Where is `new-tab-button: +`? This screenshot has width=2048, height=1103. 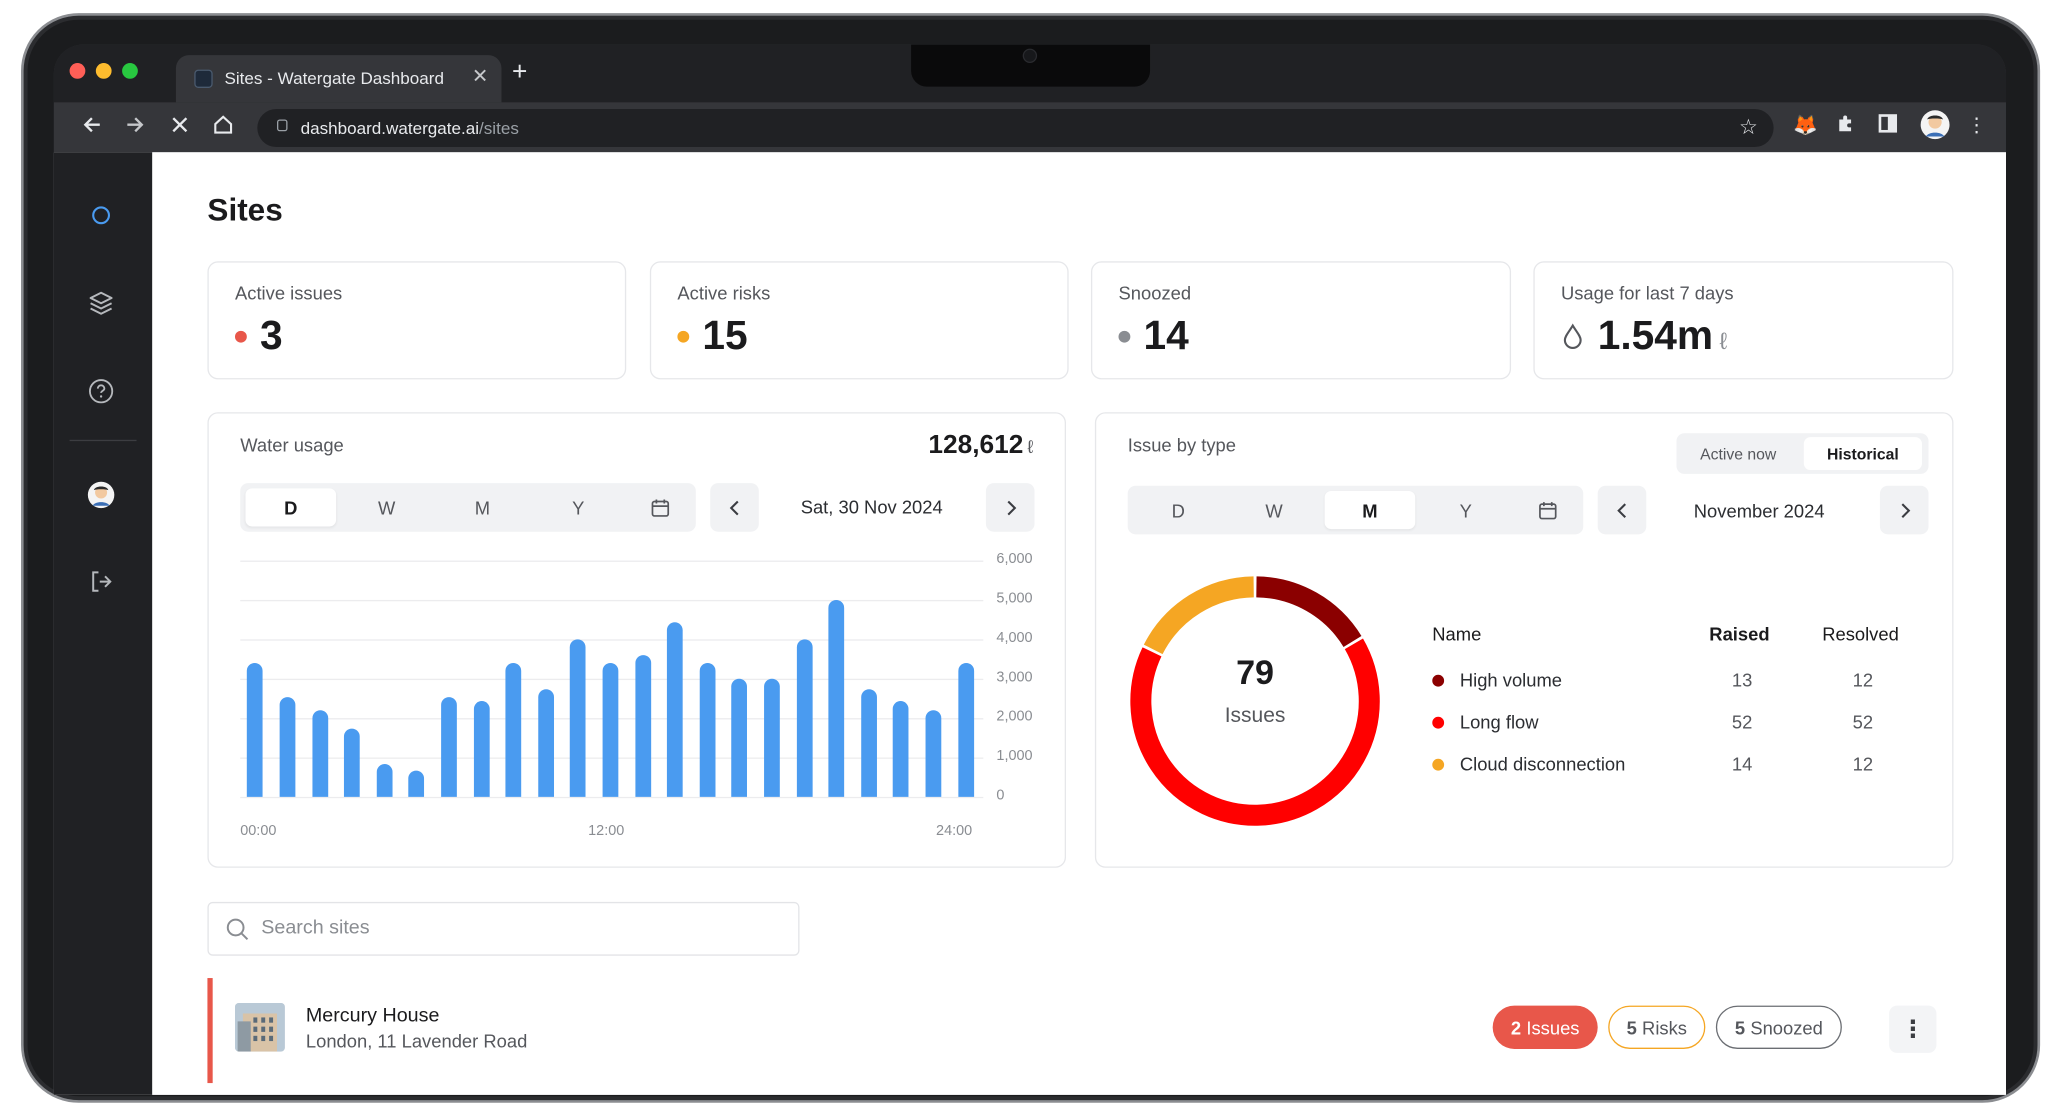
new-tab-button: + is located at coordinates (519, 72).